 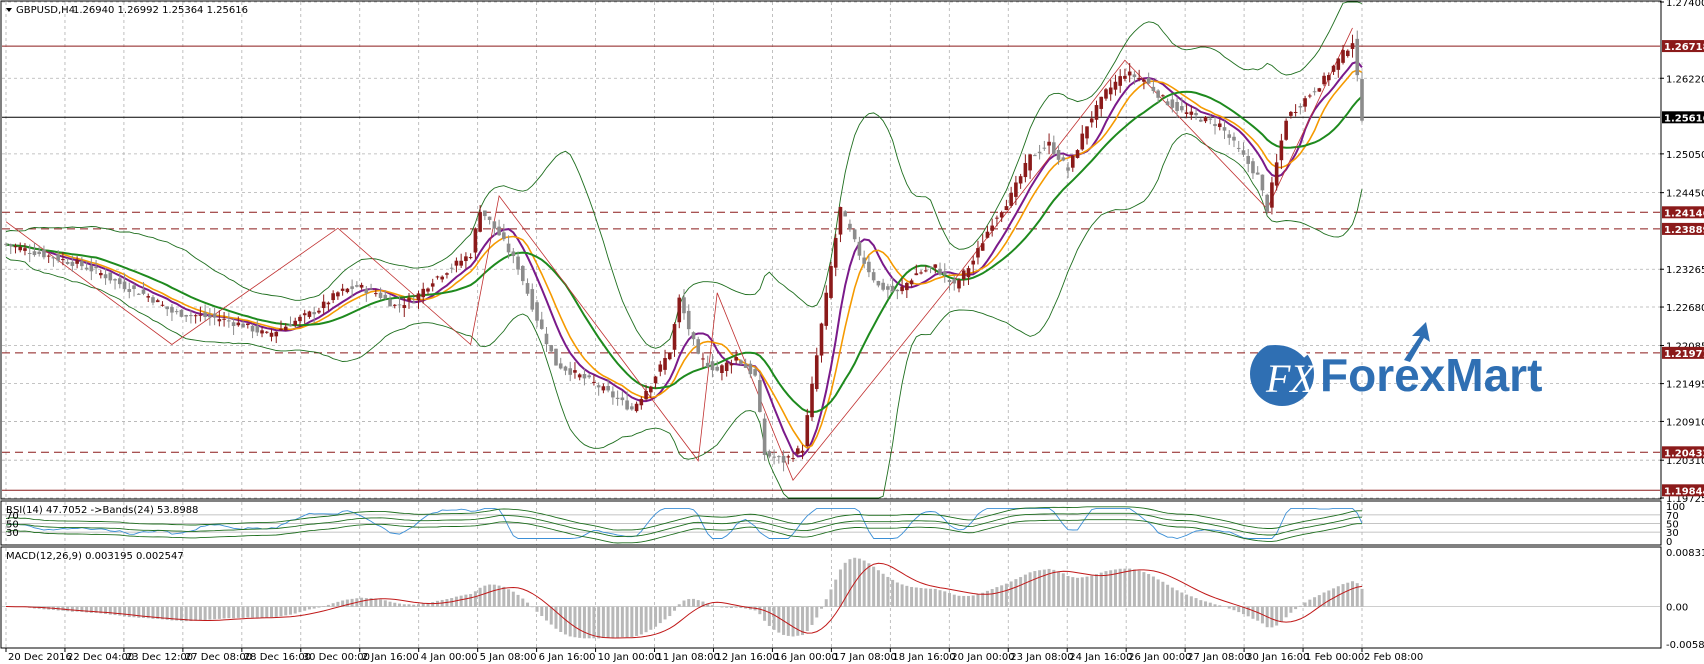 I want to click on price-tag-label: 1.26718, so click(x=1684, y=47).